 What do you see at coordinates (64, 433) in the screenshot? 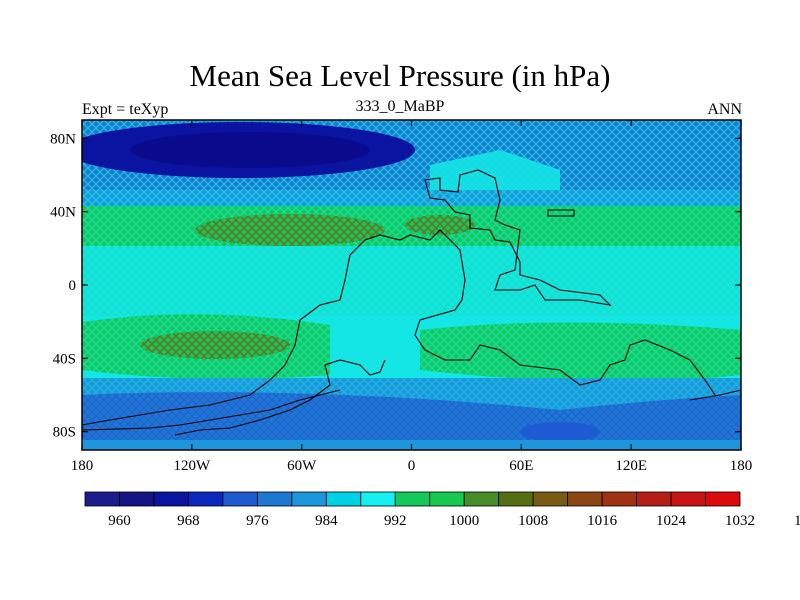
I see `lat-tick-label: 80S` at bounding box center [64, 433].